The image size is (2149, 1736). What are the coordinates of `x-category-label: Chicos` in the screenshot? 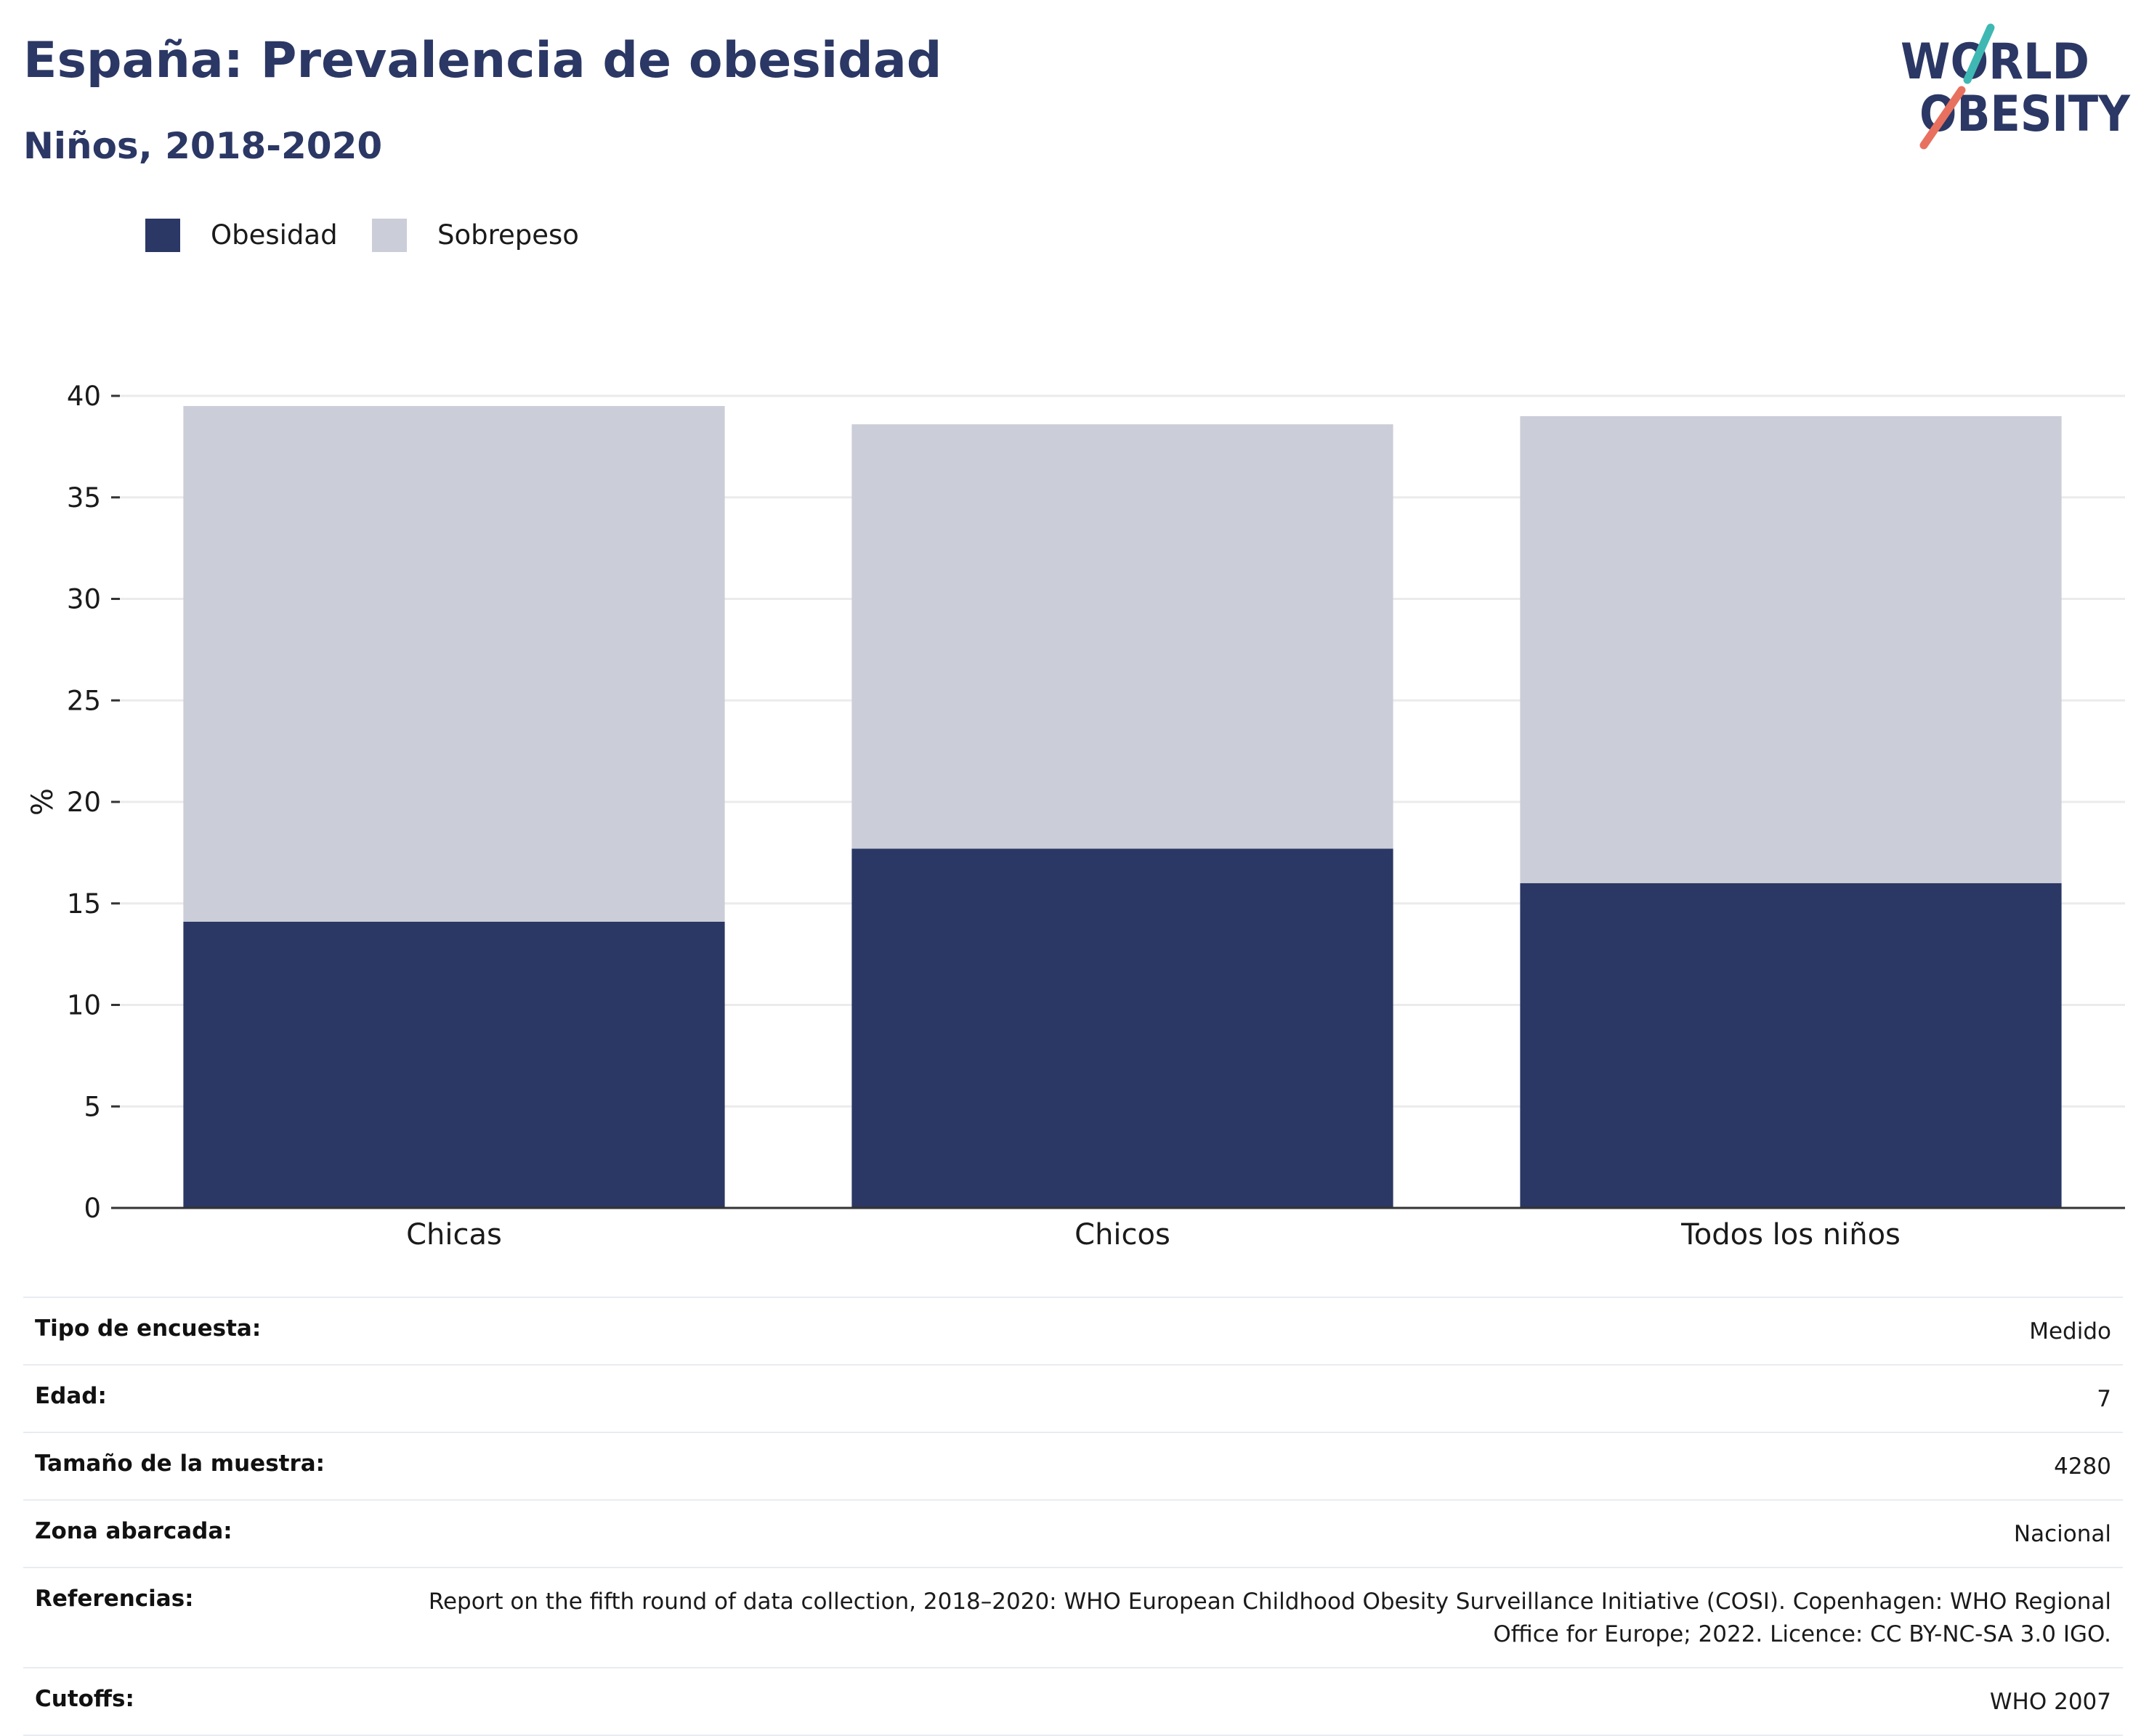 It's located at (1122, 1235).